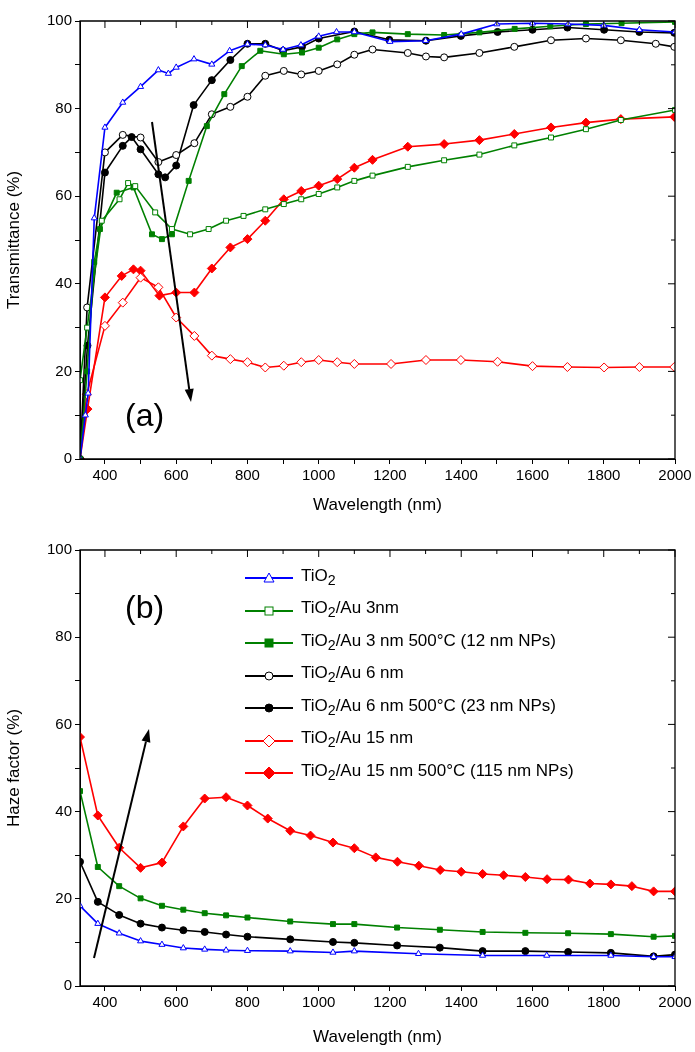 The image size is (695, 1052). I want to click on annotation: (a), so click(145, 415).